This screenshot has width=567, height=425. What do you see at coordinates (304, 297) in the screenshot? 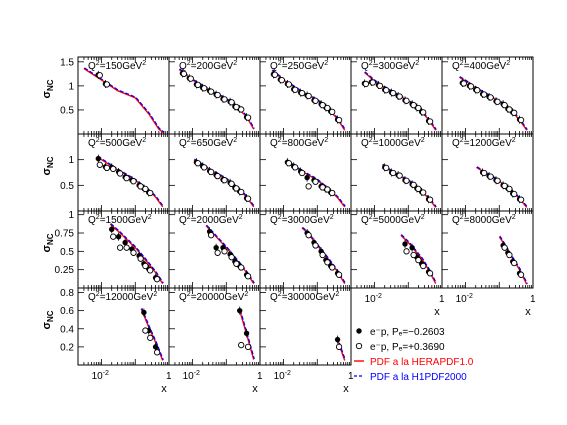
I see `panel-title: Q2=30000GeV2` at bounding box center [304, 297].